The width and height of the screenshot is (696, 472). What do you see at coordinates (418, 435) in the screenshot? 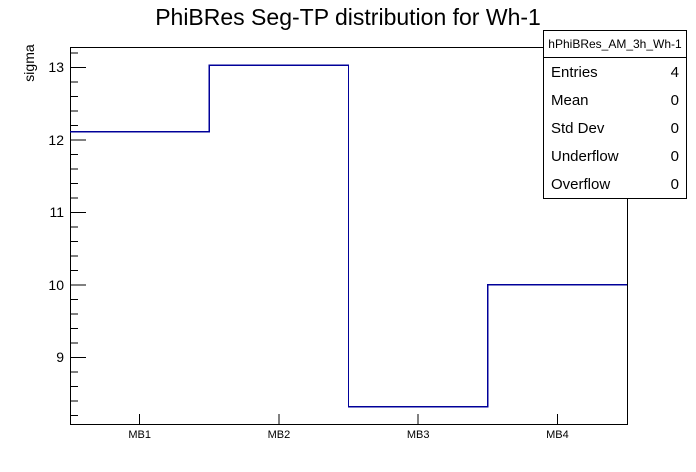
I see `x-tick-label: MB3` at bounding box center [418, 435].